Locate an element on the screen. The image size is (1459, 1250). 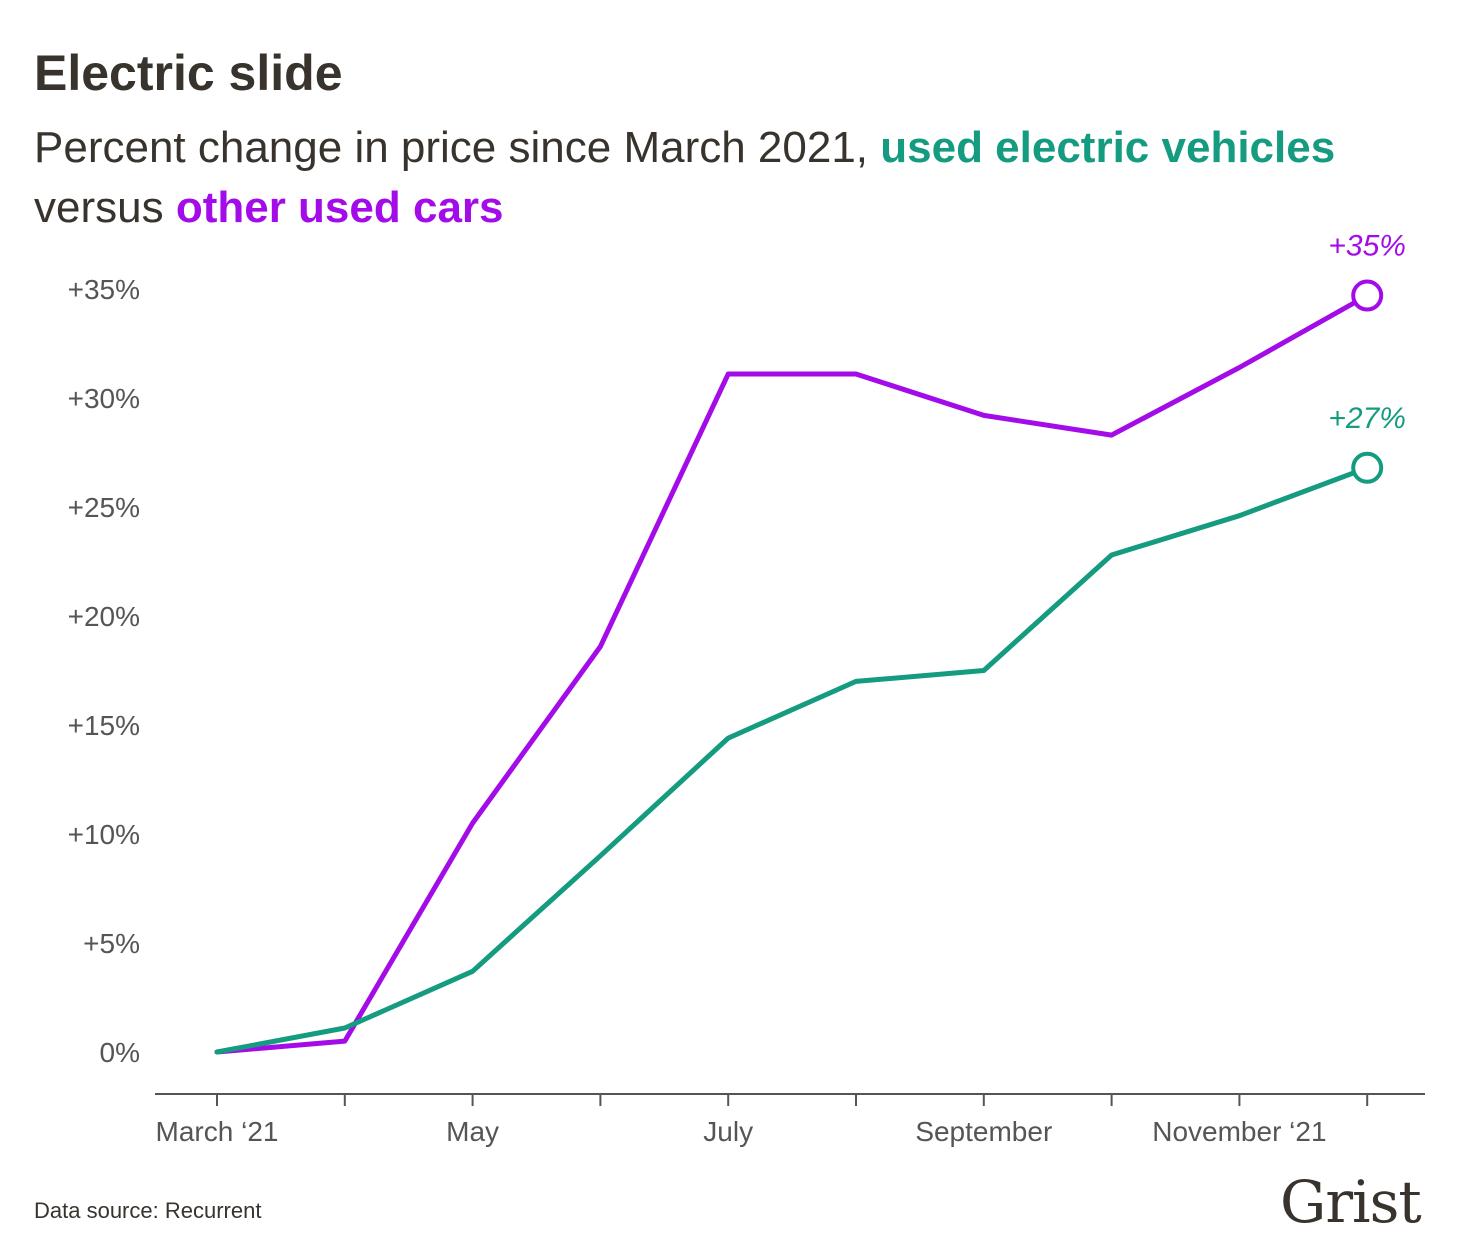
chart-title: Electric slide is located at coordinates (188, 73).